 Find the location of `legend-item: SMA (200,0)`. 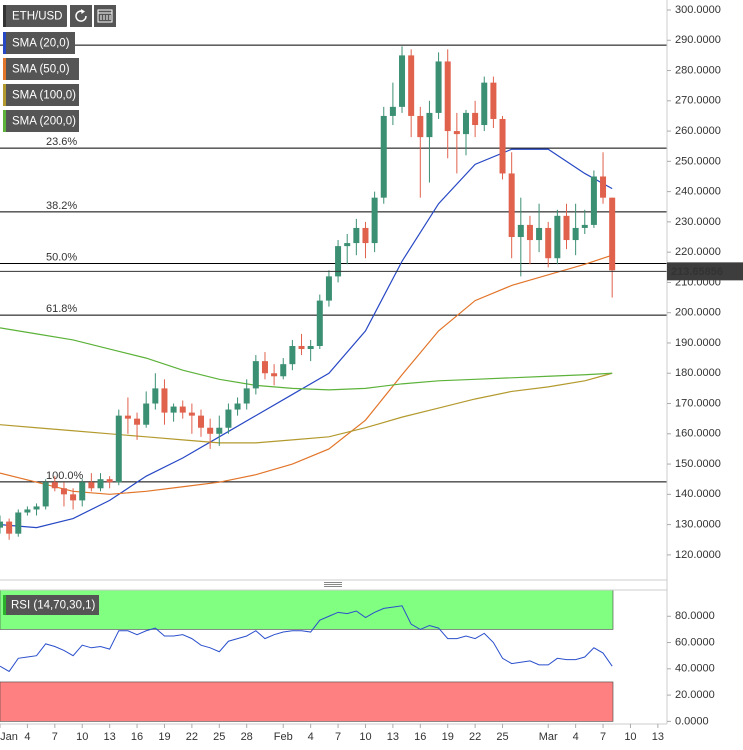

legend-item: SMA (200,0) is located at coordinates (41, 121).